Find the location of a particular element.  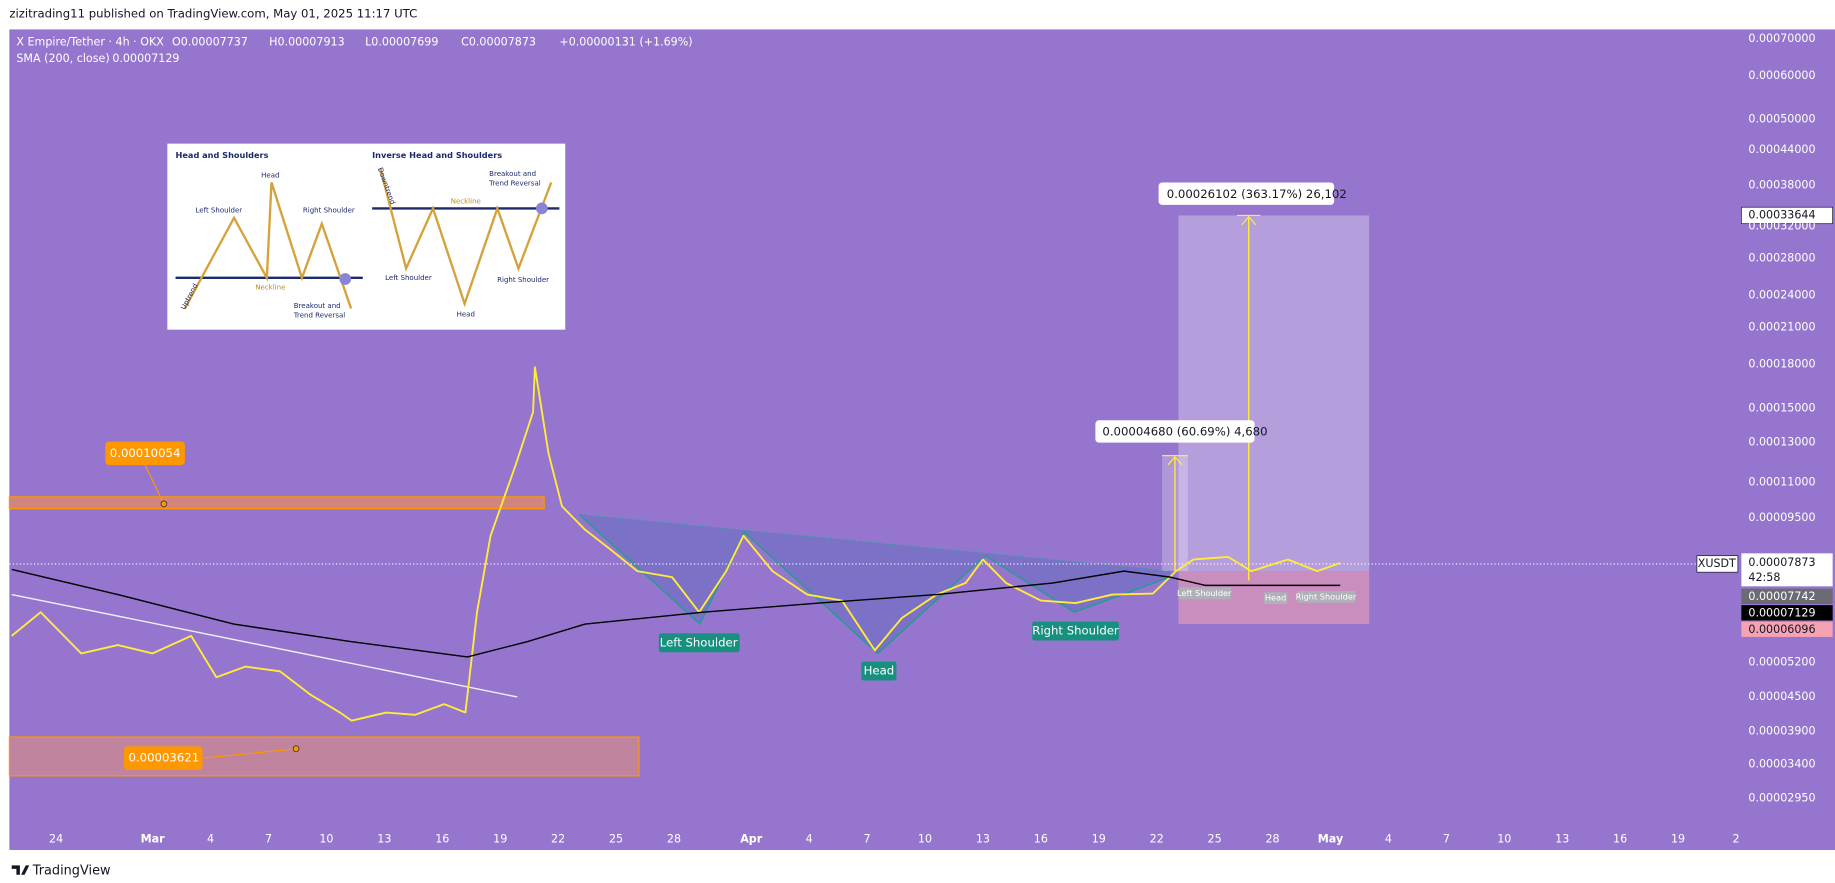

y-tick-label: 0.00044000 is located at coordinates (1781, 149).